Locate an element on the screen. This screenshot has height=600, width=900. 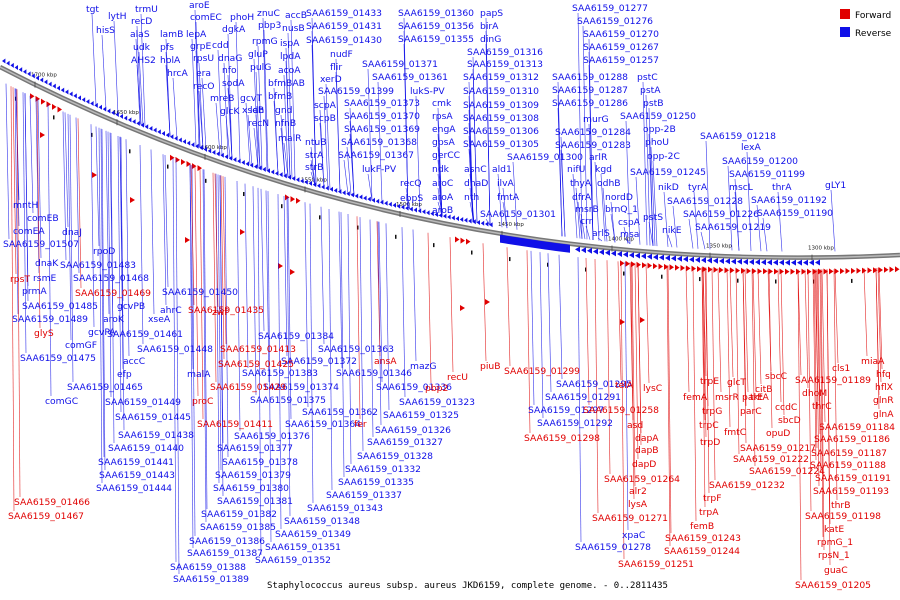
gene-label-reverse: accC is located at coordinates (134, 361).